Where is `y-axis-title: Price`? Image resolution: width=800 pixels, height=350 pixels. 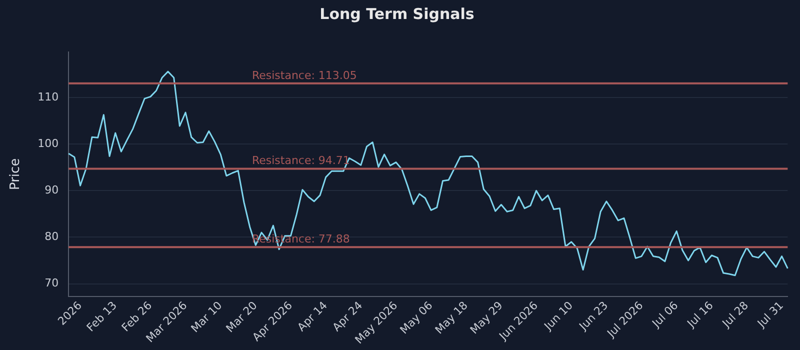 y-axis-title: Price is located at coordinates (16, 174).